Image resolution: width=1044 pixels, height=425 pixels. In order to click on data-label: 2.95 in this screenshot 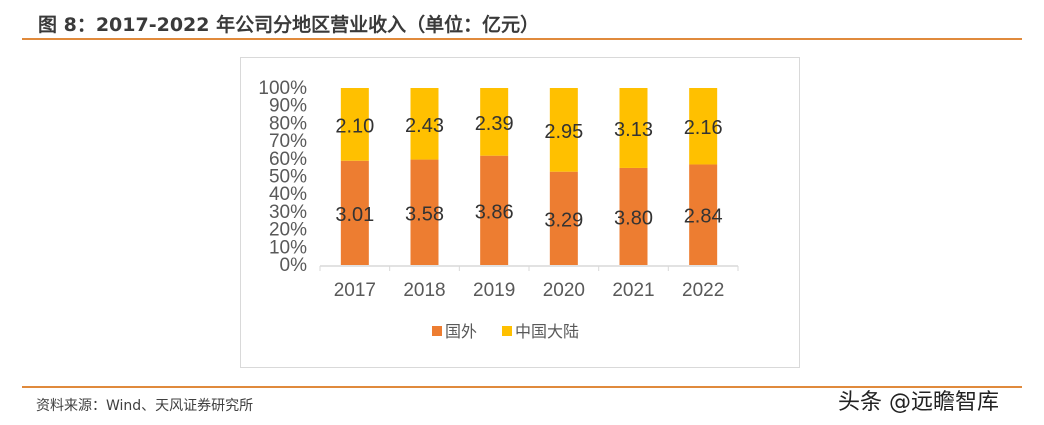, I will do `click(563, 132)`.